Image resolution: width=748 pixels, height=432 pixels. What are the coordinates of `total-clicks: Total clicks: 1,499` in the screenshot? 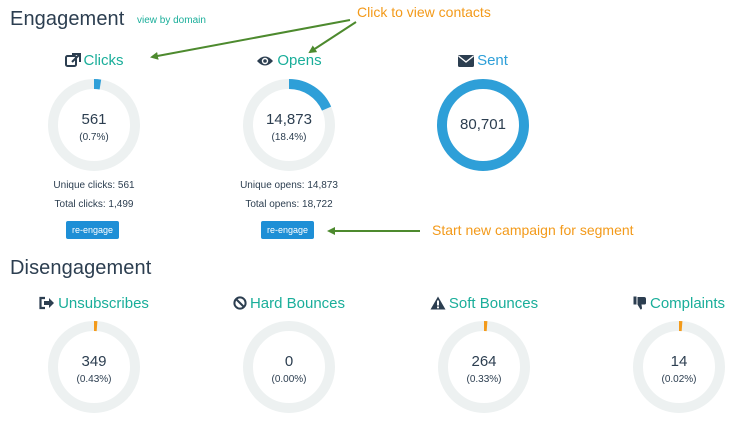 It's located at (94, 204).